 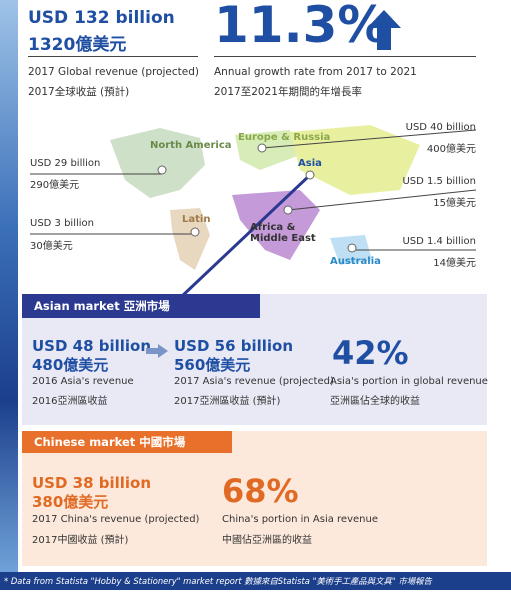 I want to click on global-label-en: 2017 Global revenue (projected), so click(x=113, y=72).